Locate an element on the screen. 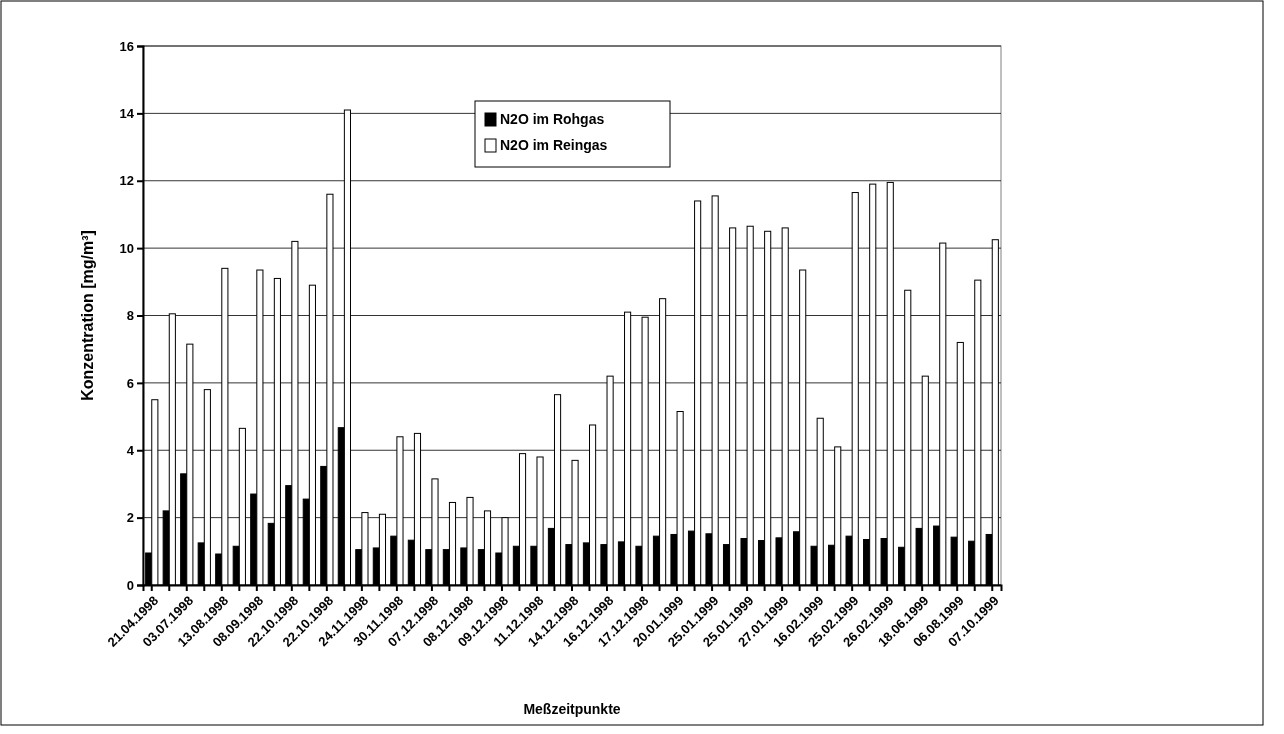 The image size is (1284, 734). y-tick-label: 6 is located at coordinates (130, 383).